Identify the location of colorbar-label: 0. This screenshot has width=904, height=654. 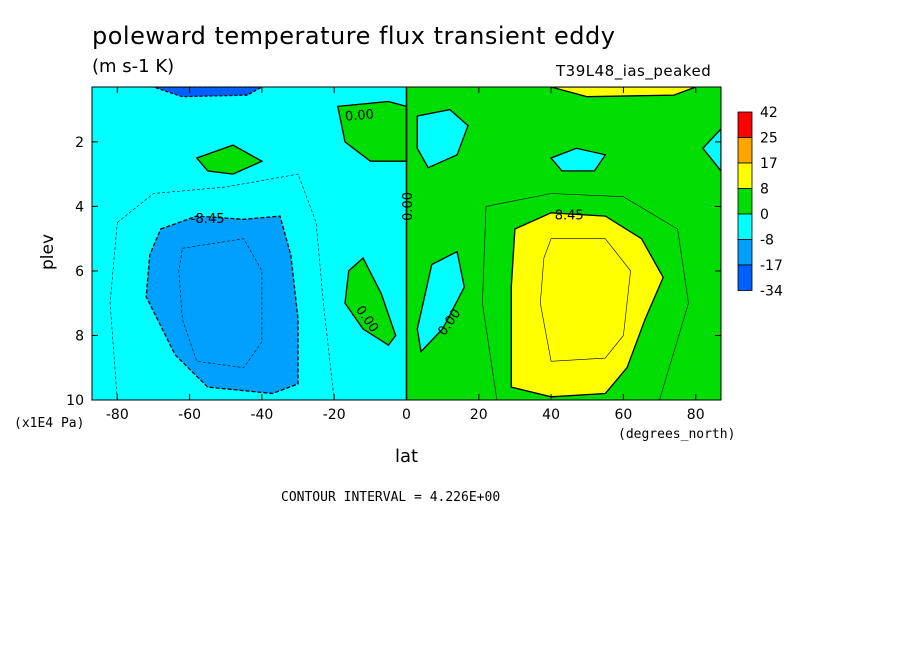
(764, 215).